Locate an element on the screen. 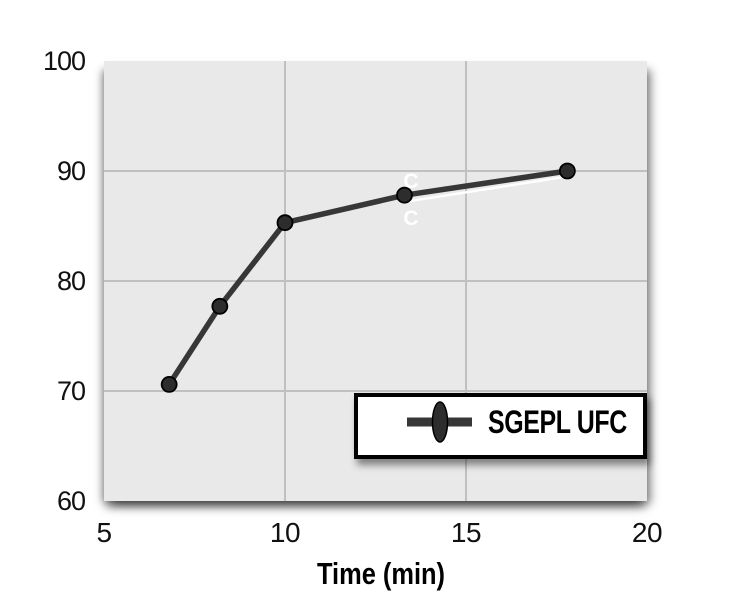 Image resolution: width=750 pixels, height=600 pixels. x-tick-label: 15 is located at coordinates (466, 532).